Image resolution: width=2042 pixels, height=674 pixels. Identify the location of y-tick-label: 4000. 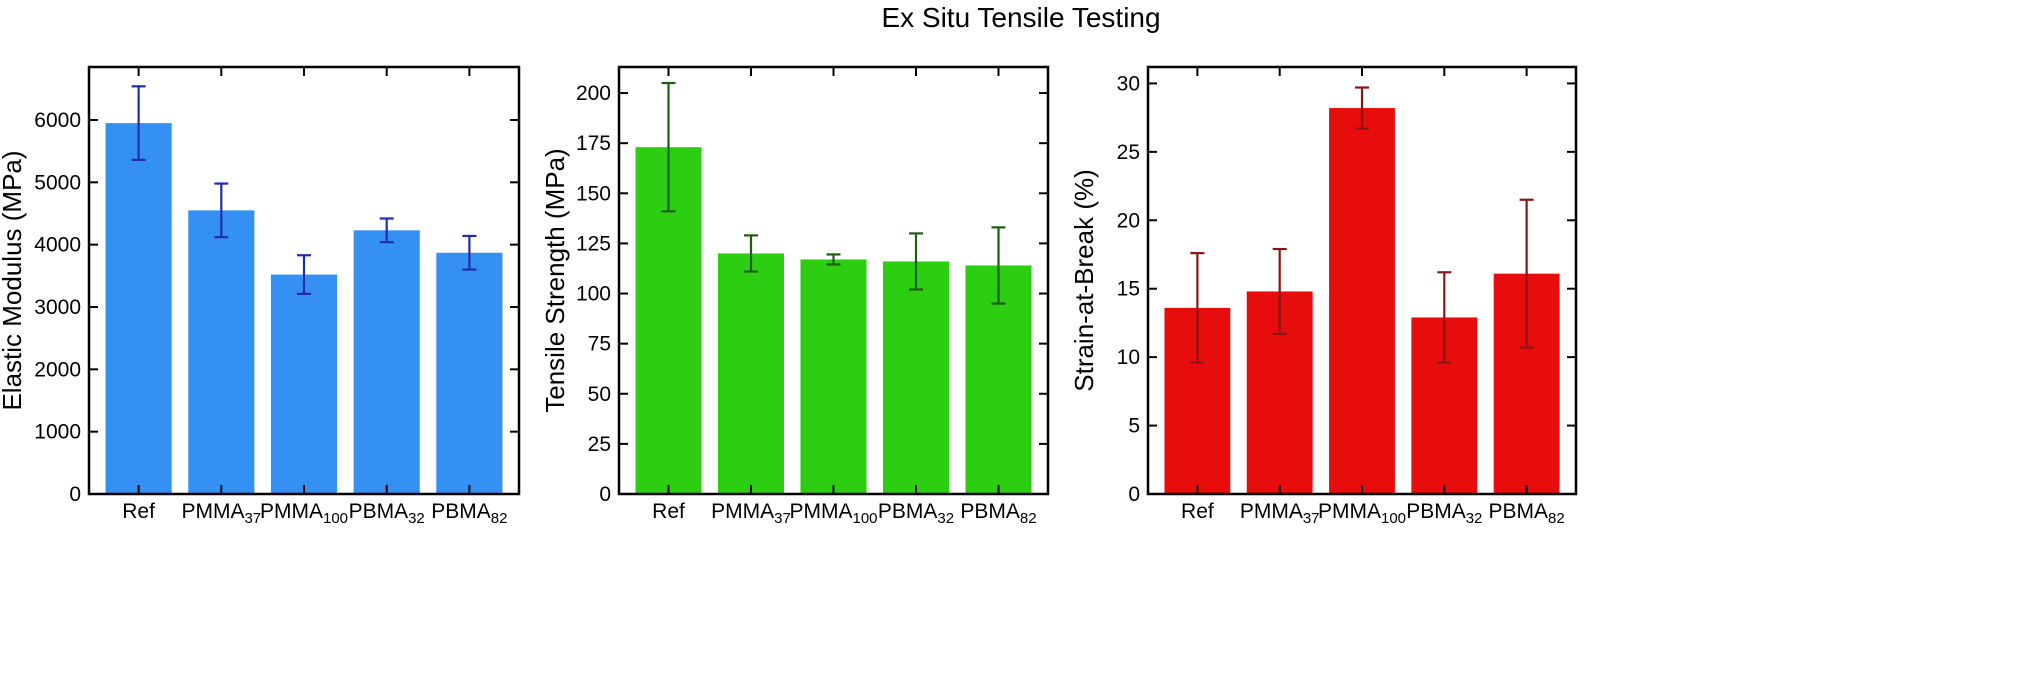
(57, 245).